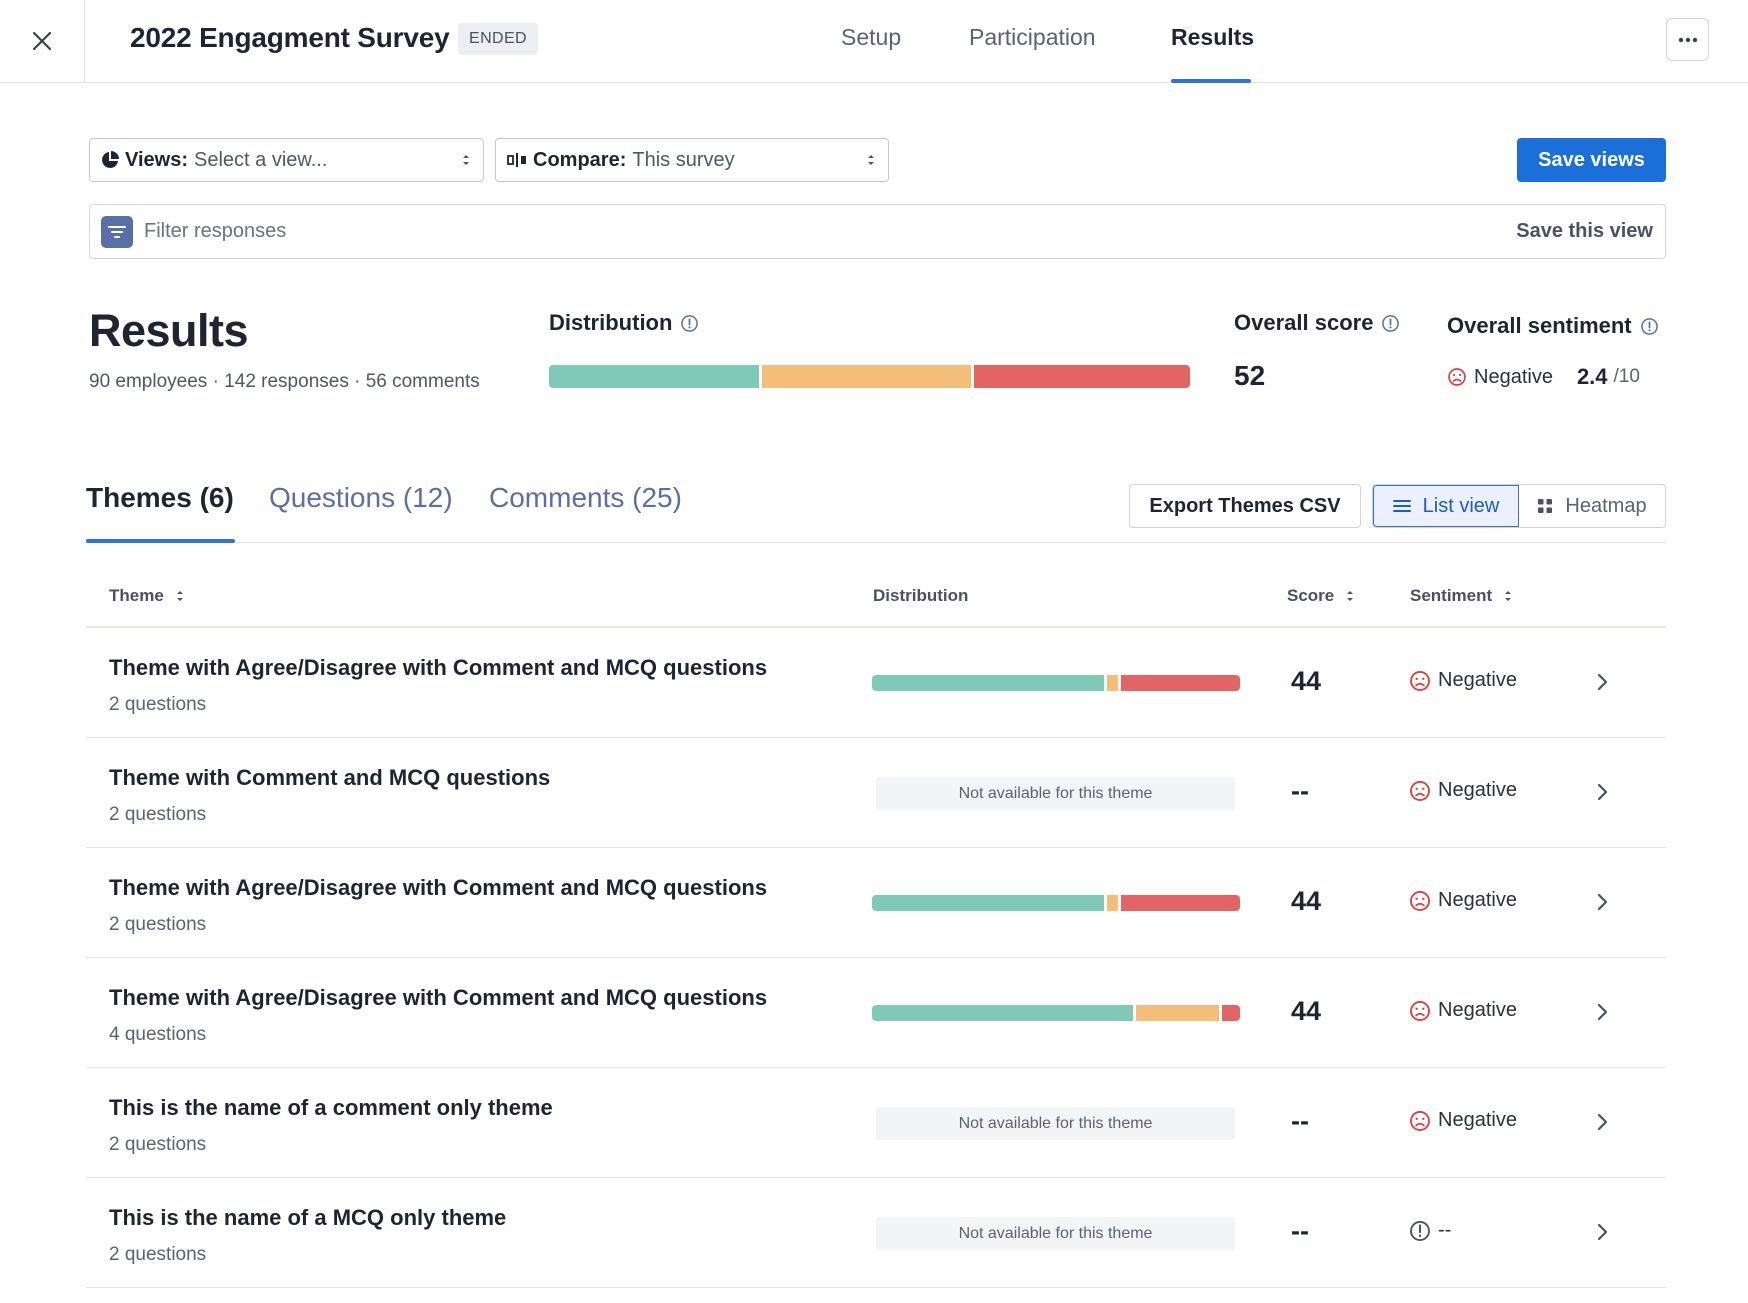  I want to click on views-label: Views:, so click(156, 159).